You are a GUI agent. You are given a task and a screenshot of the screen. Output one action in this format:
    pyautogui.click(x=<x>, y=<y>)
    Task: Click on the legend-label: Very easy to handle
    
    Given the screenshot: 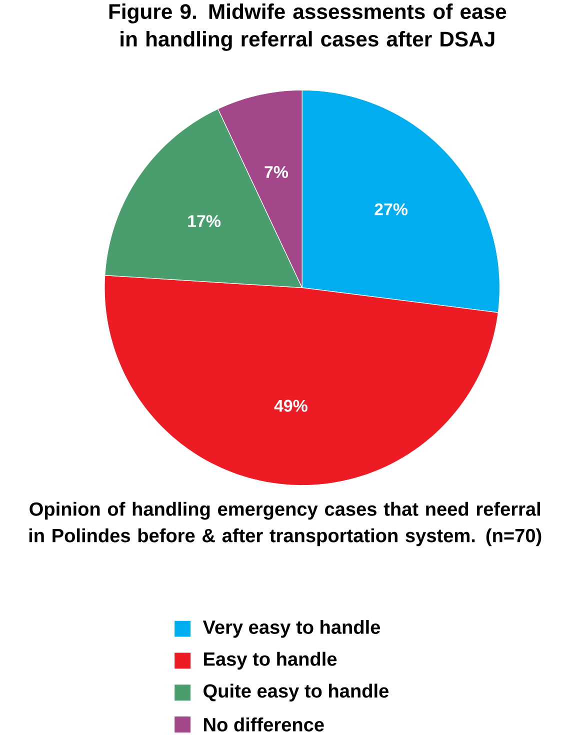 What is the action you would take?
    pyautogui.click(x=291, y=629)
    